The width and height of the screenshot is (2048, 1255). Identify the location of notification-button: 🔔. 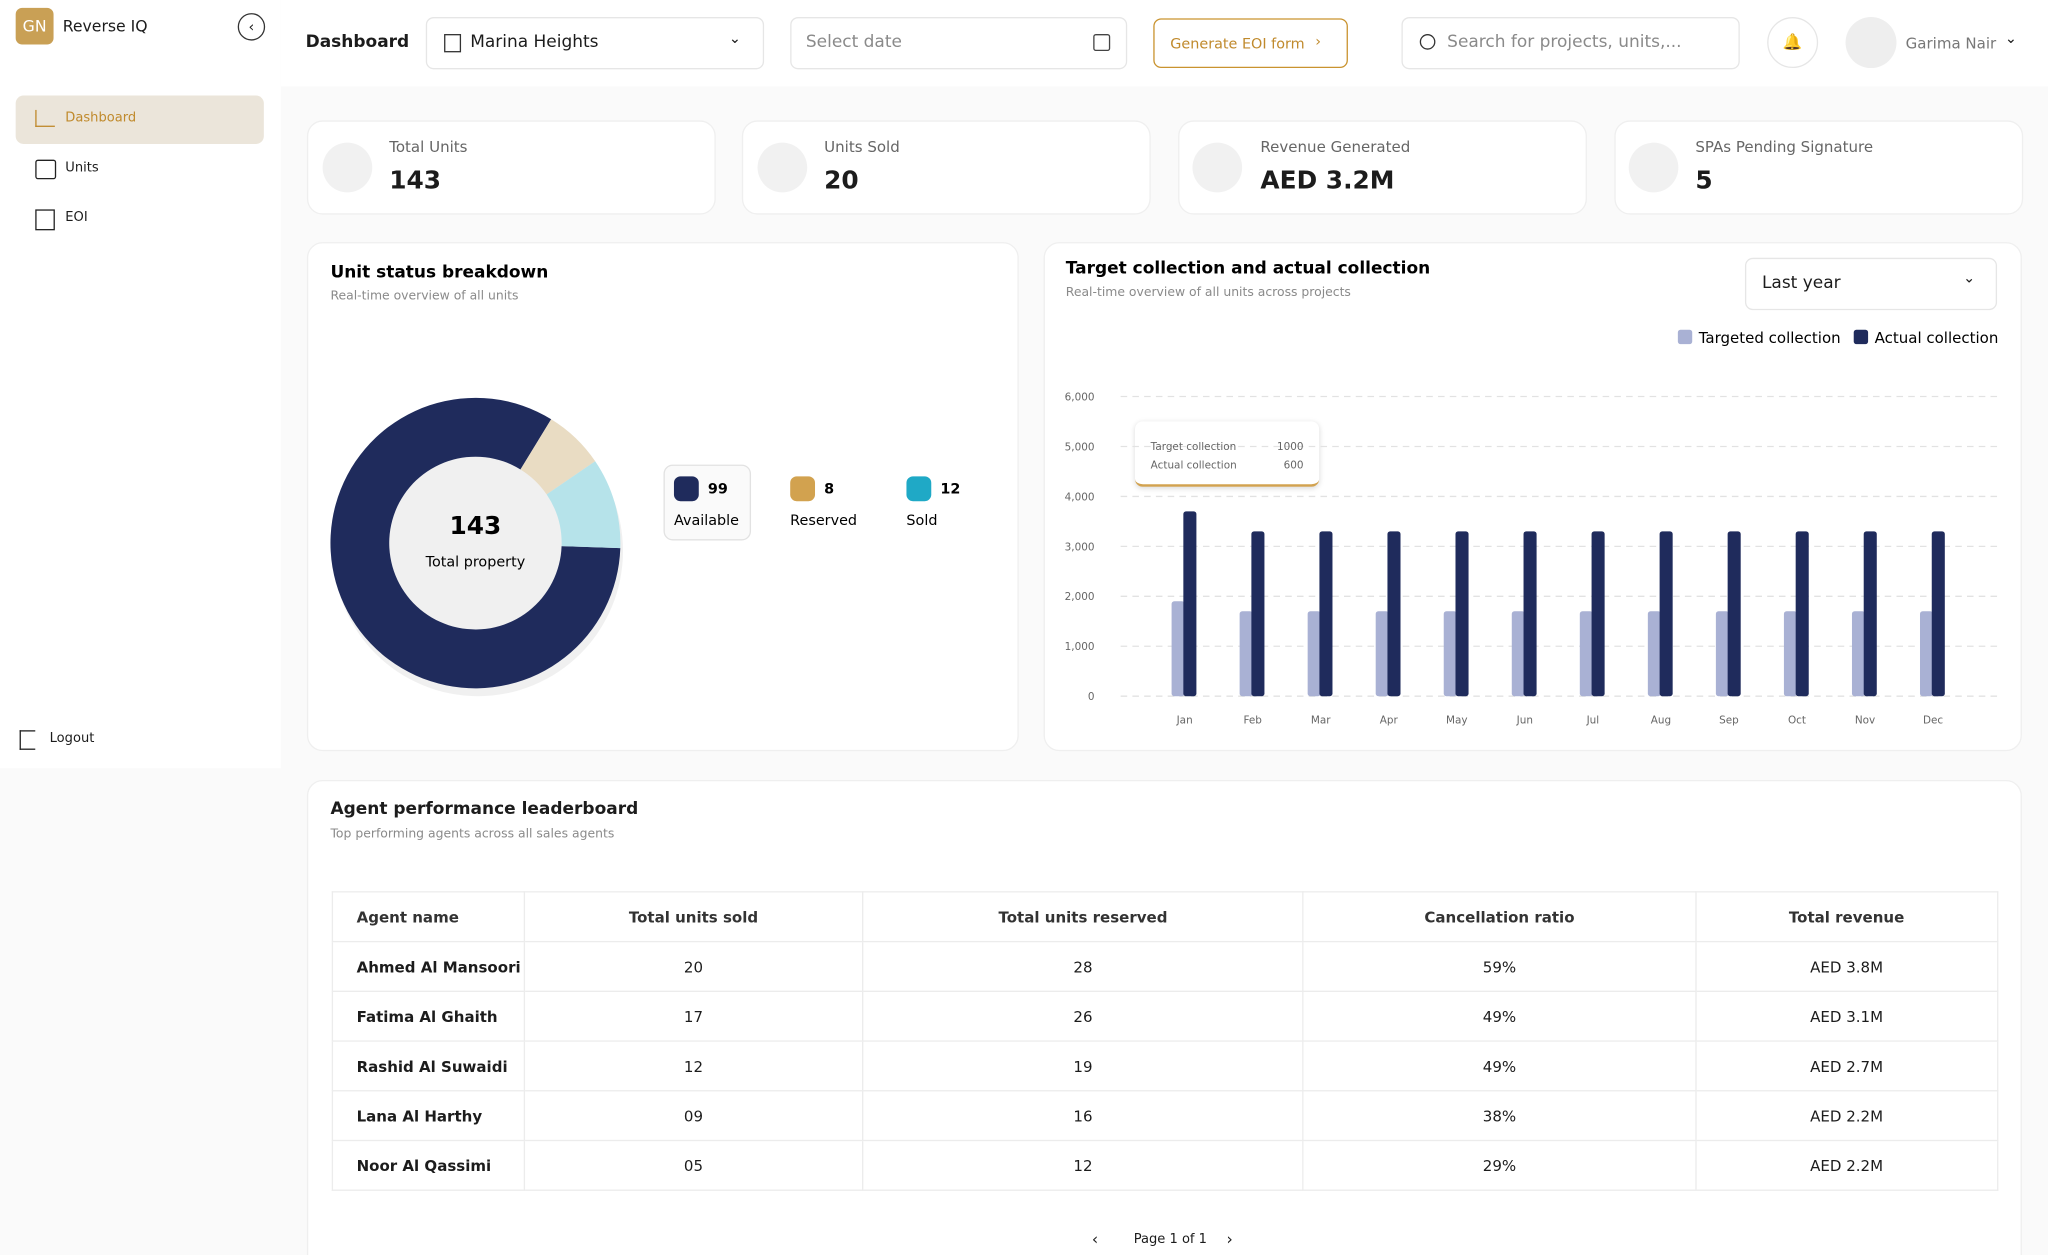
(1793, 43).